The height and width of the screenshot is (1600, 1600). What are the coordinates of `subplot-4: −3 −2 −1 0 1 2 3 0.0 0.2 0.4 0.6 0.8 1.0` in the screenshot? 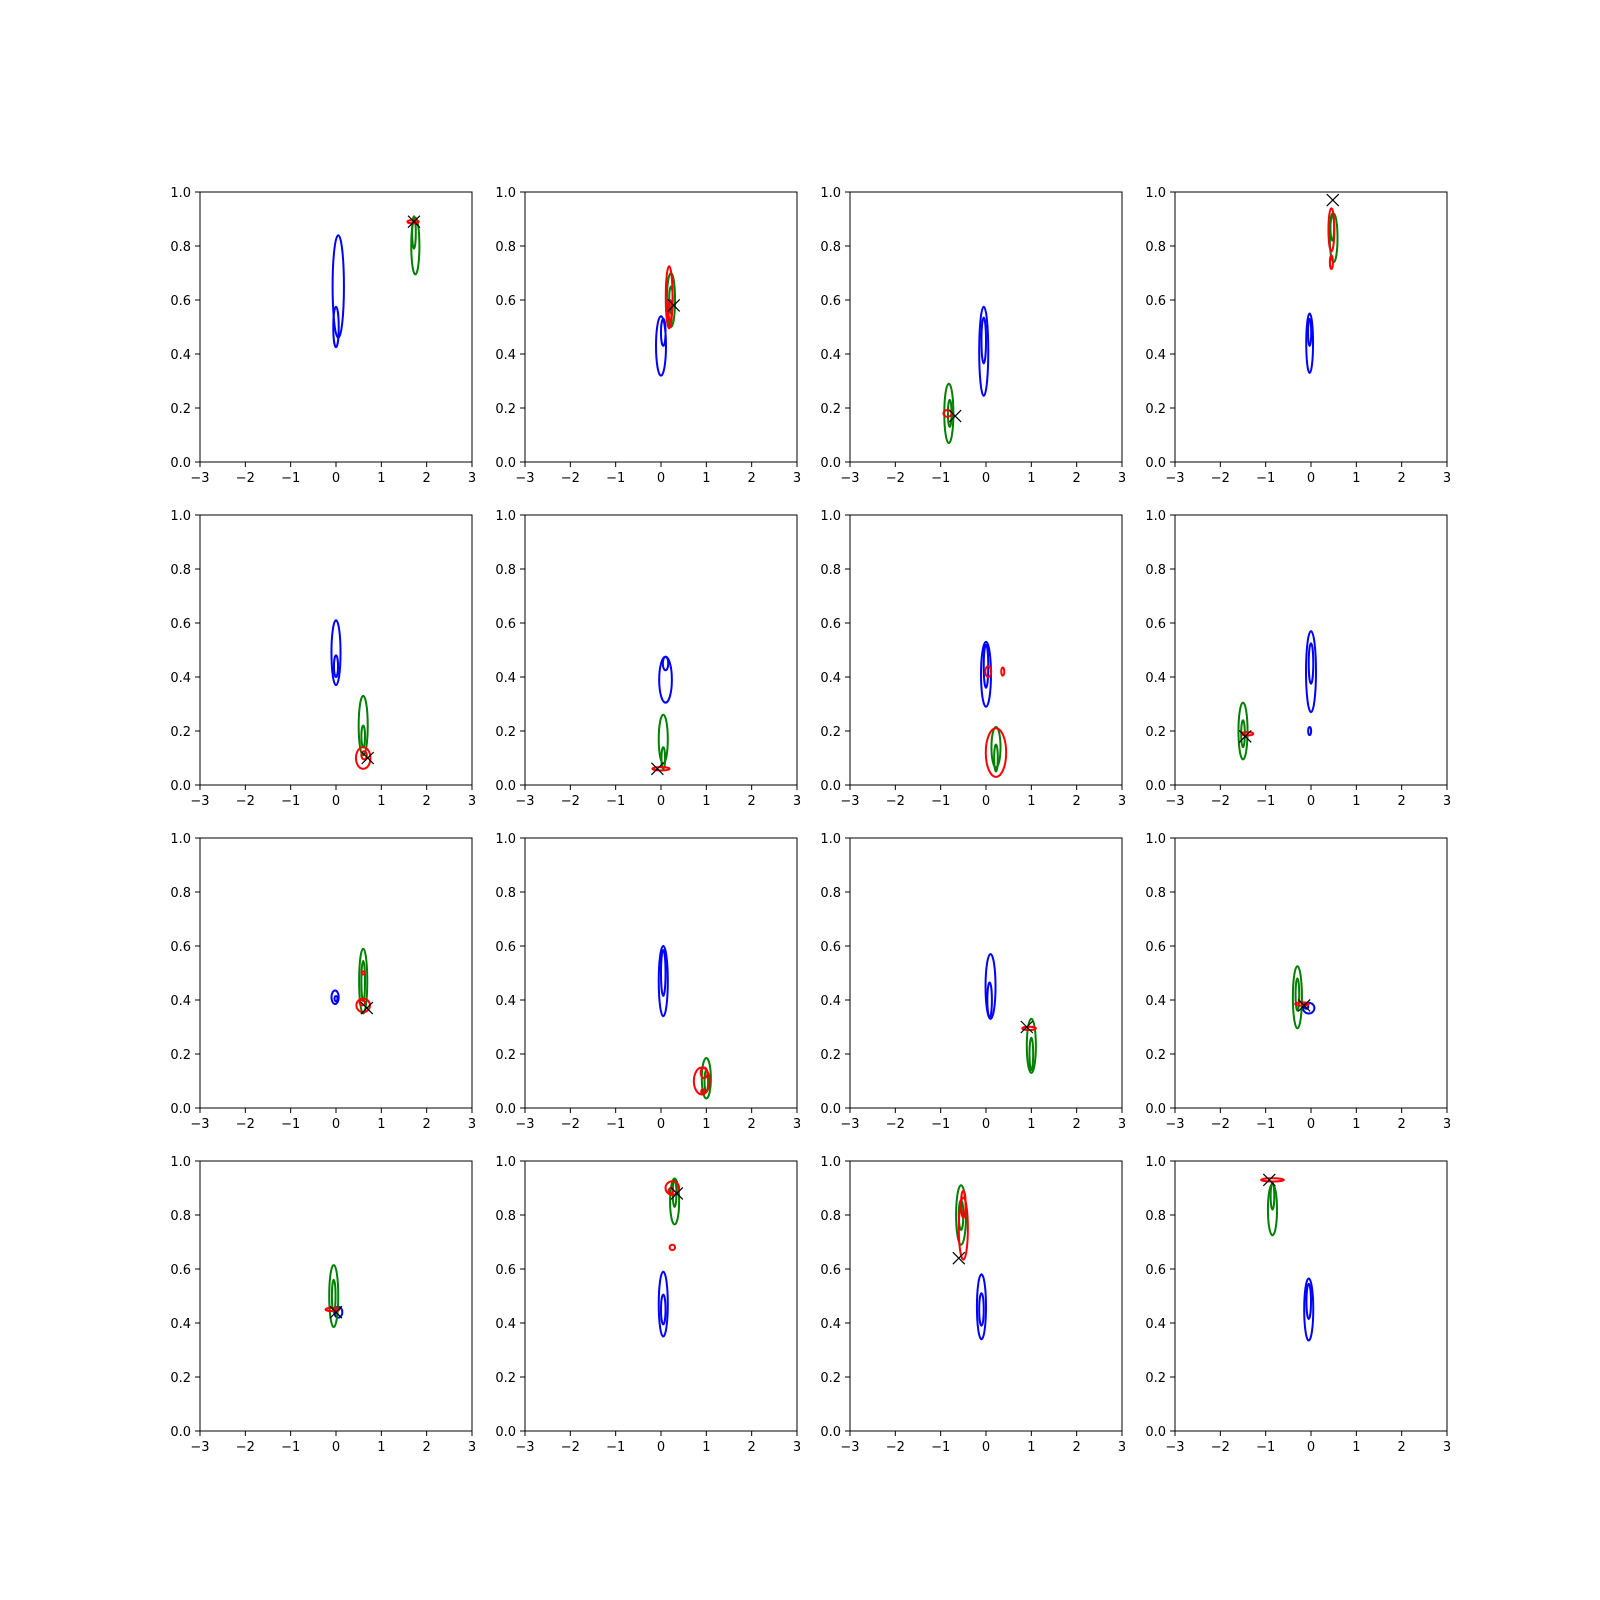 It's located at (1298, 336).